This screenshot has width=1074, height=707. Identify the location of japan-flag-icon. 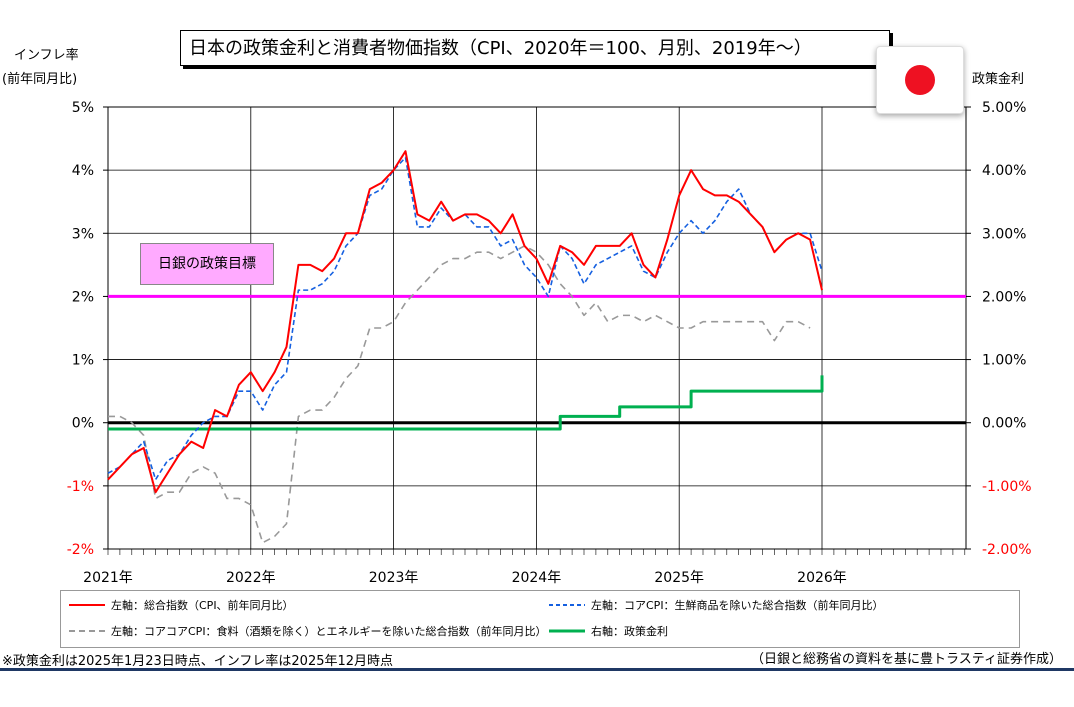
(920, 80).